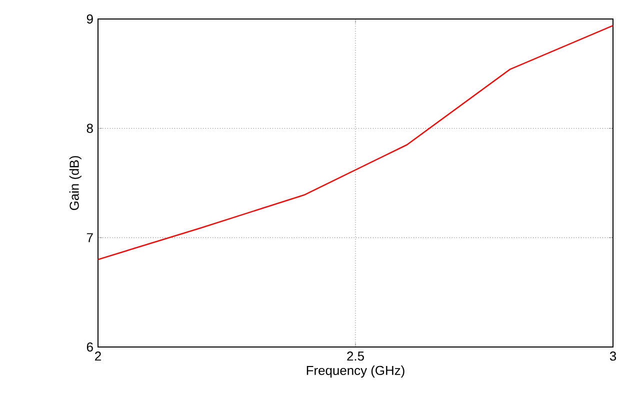 Image resolution: width=626 pixels, height=403 pixels. Describe the element at coordinates (89, 128) in the screenshot. I see `y-tick-label: 8` at that location.